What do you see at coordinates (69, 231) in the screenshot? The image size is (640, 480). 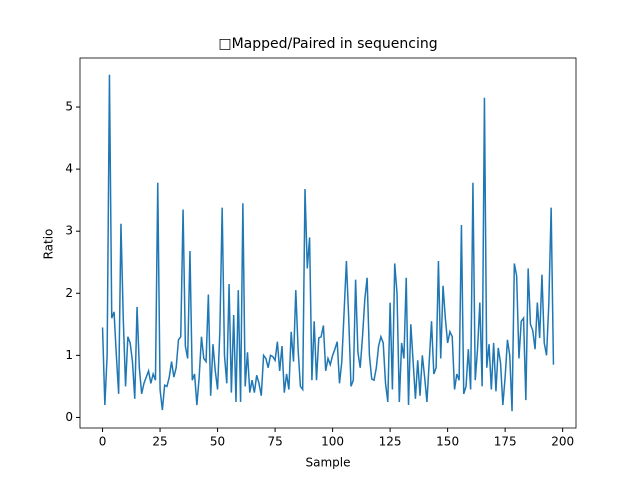 I see `y-tick-label: 3` at bounding box center [69, 231].